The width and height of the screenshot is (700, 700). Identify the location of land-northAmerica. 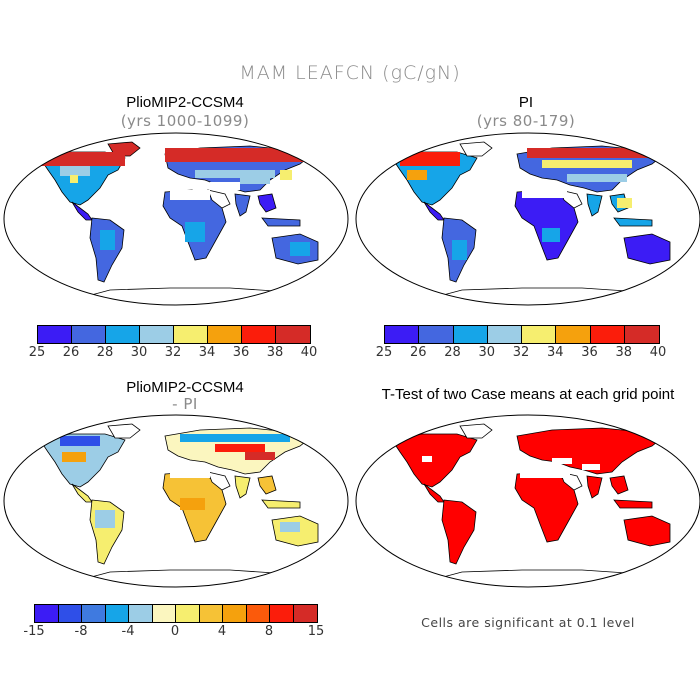
(434, 460).